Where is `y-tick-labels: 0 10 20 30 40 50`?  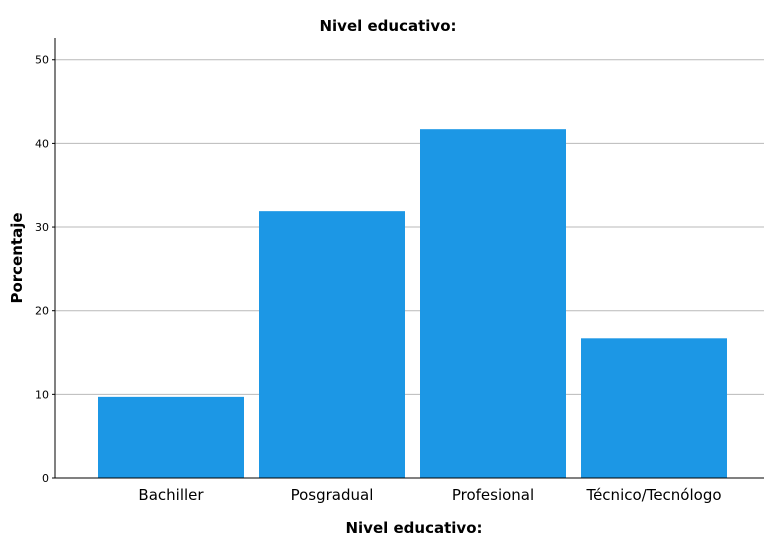
y-tick-labels: 0 10 20 30 40 50 is located at coordinates (42, 269).